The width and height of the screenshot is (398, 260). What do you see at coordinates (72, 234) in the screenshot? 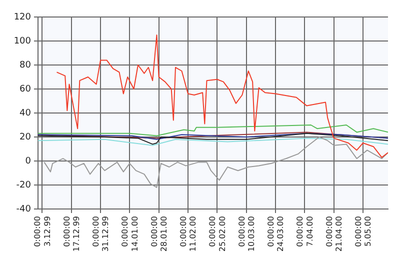
I see `x-tick-label: 0:00:00 17.12.99` at bounding box center [72, 234].